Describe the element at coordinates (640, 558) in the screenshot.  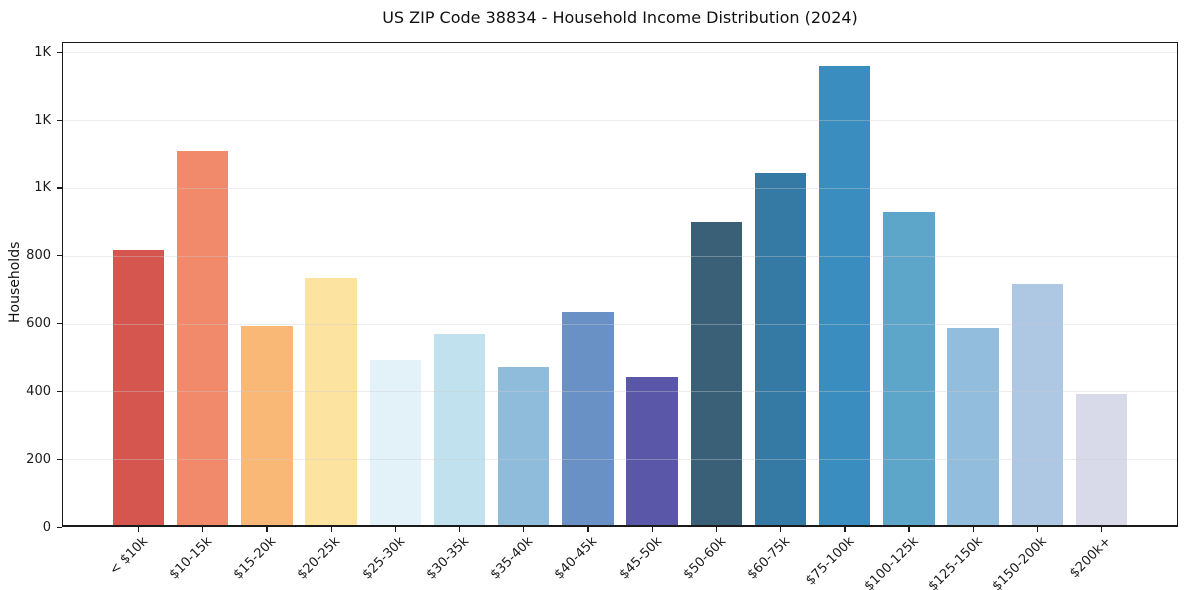
I see `x-tick-label: $45-50k` at that location.